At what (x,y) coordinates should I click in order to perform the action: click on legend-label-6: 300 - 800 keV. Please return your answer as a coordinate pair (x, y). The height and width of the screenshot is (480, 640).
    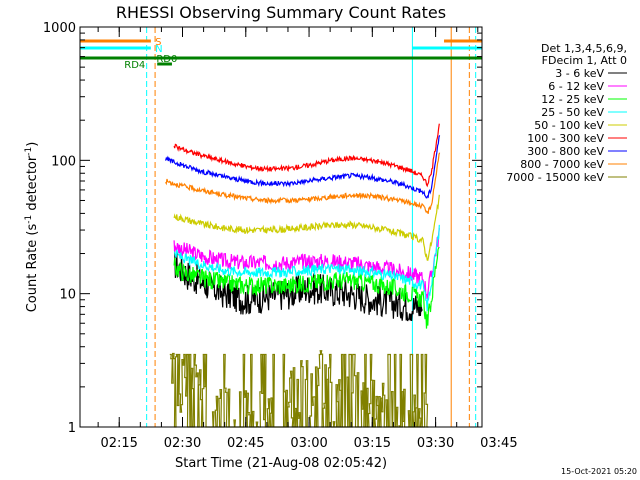
    Looking at the image, I should click on (565, 151).